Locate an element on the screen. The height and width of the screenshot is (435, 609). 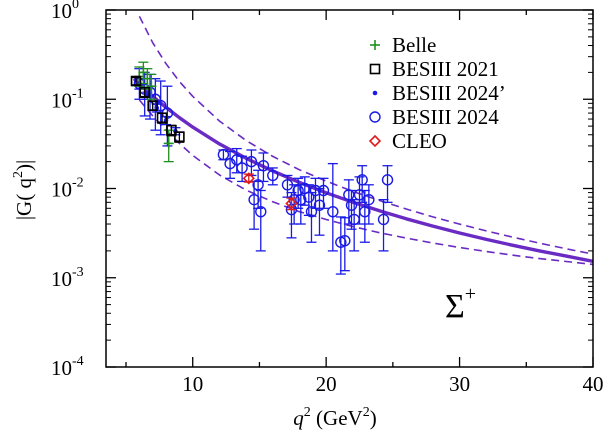
legend-label-cleo: CLEO is located at coordinates (419, 141).